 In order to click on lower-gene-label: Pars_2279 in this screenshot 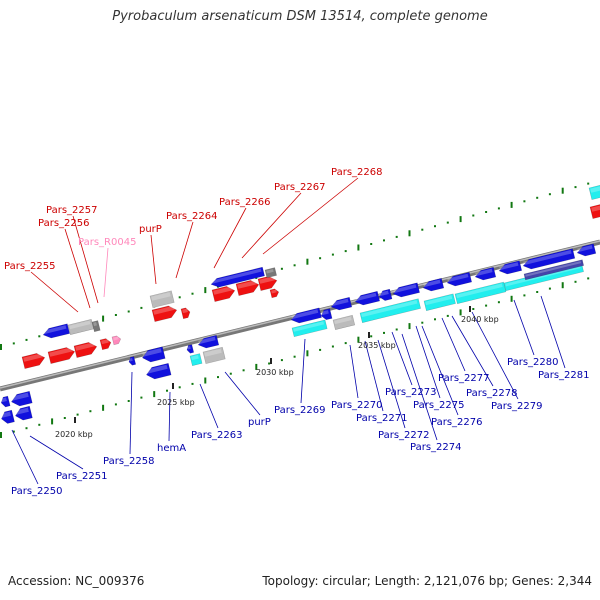, I will do `click(516, 406)`.